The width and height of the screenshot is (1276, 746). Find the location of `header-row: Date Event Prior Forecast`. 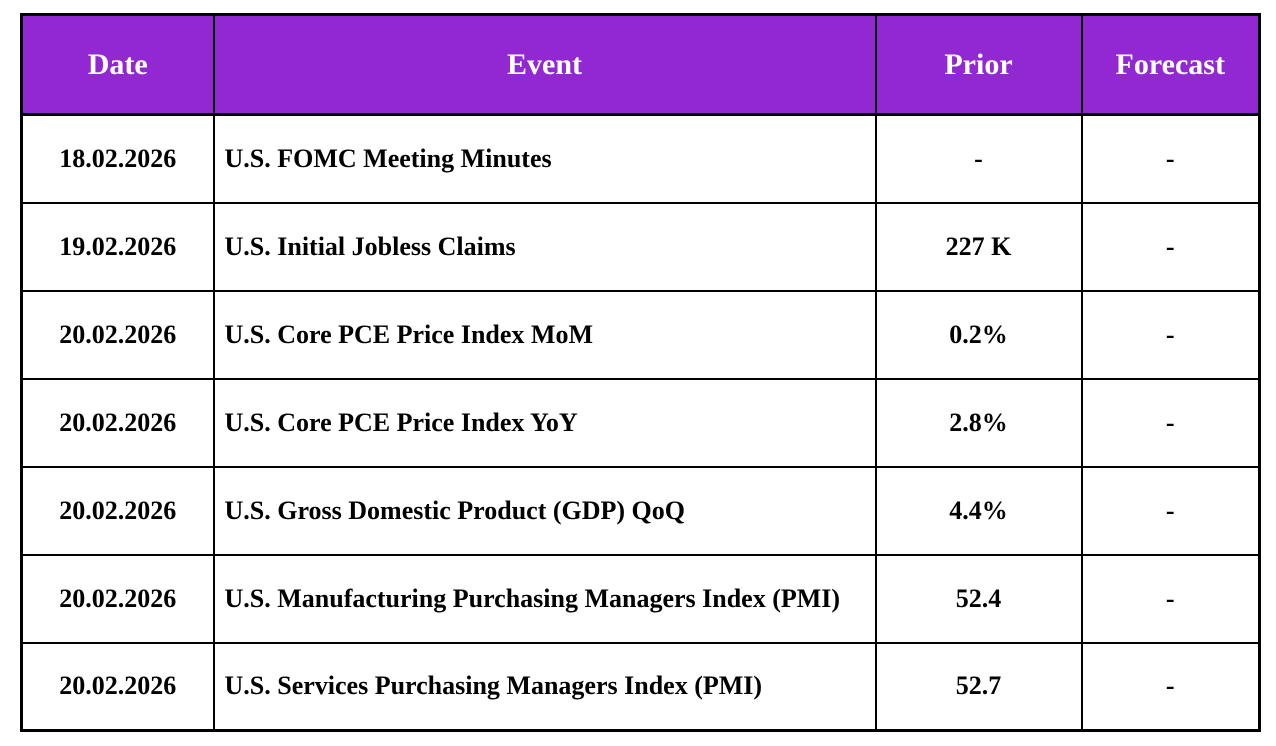

header-row: Date Event Prior Forecast is located at coordinates (640, 64).